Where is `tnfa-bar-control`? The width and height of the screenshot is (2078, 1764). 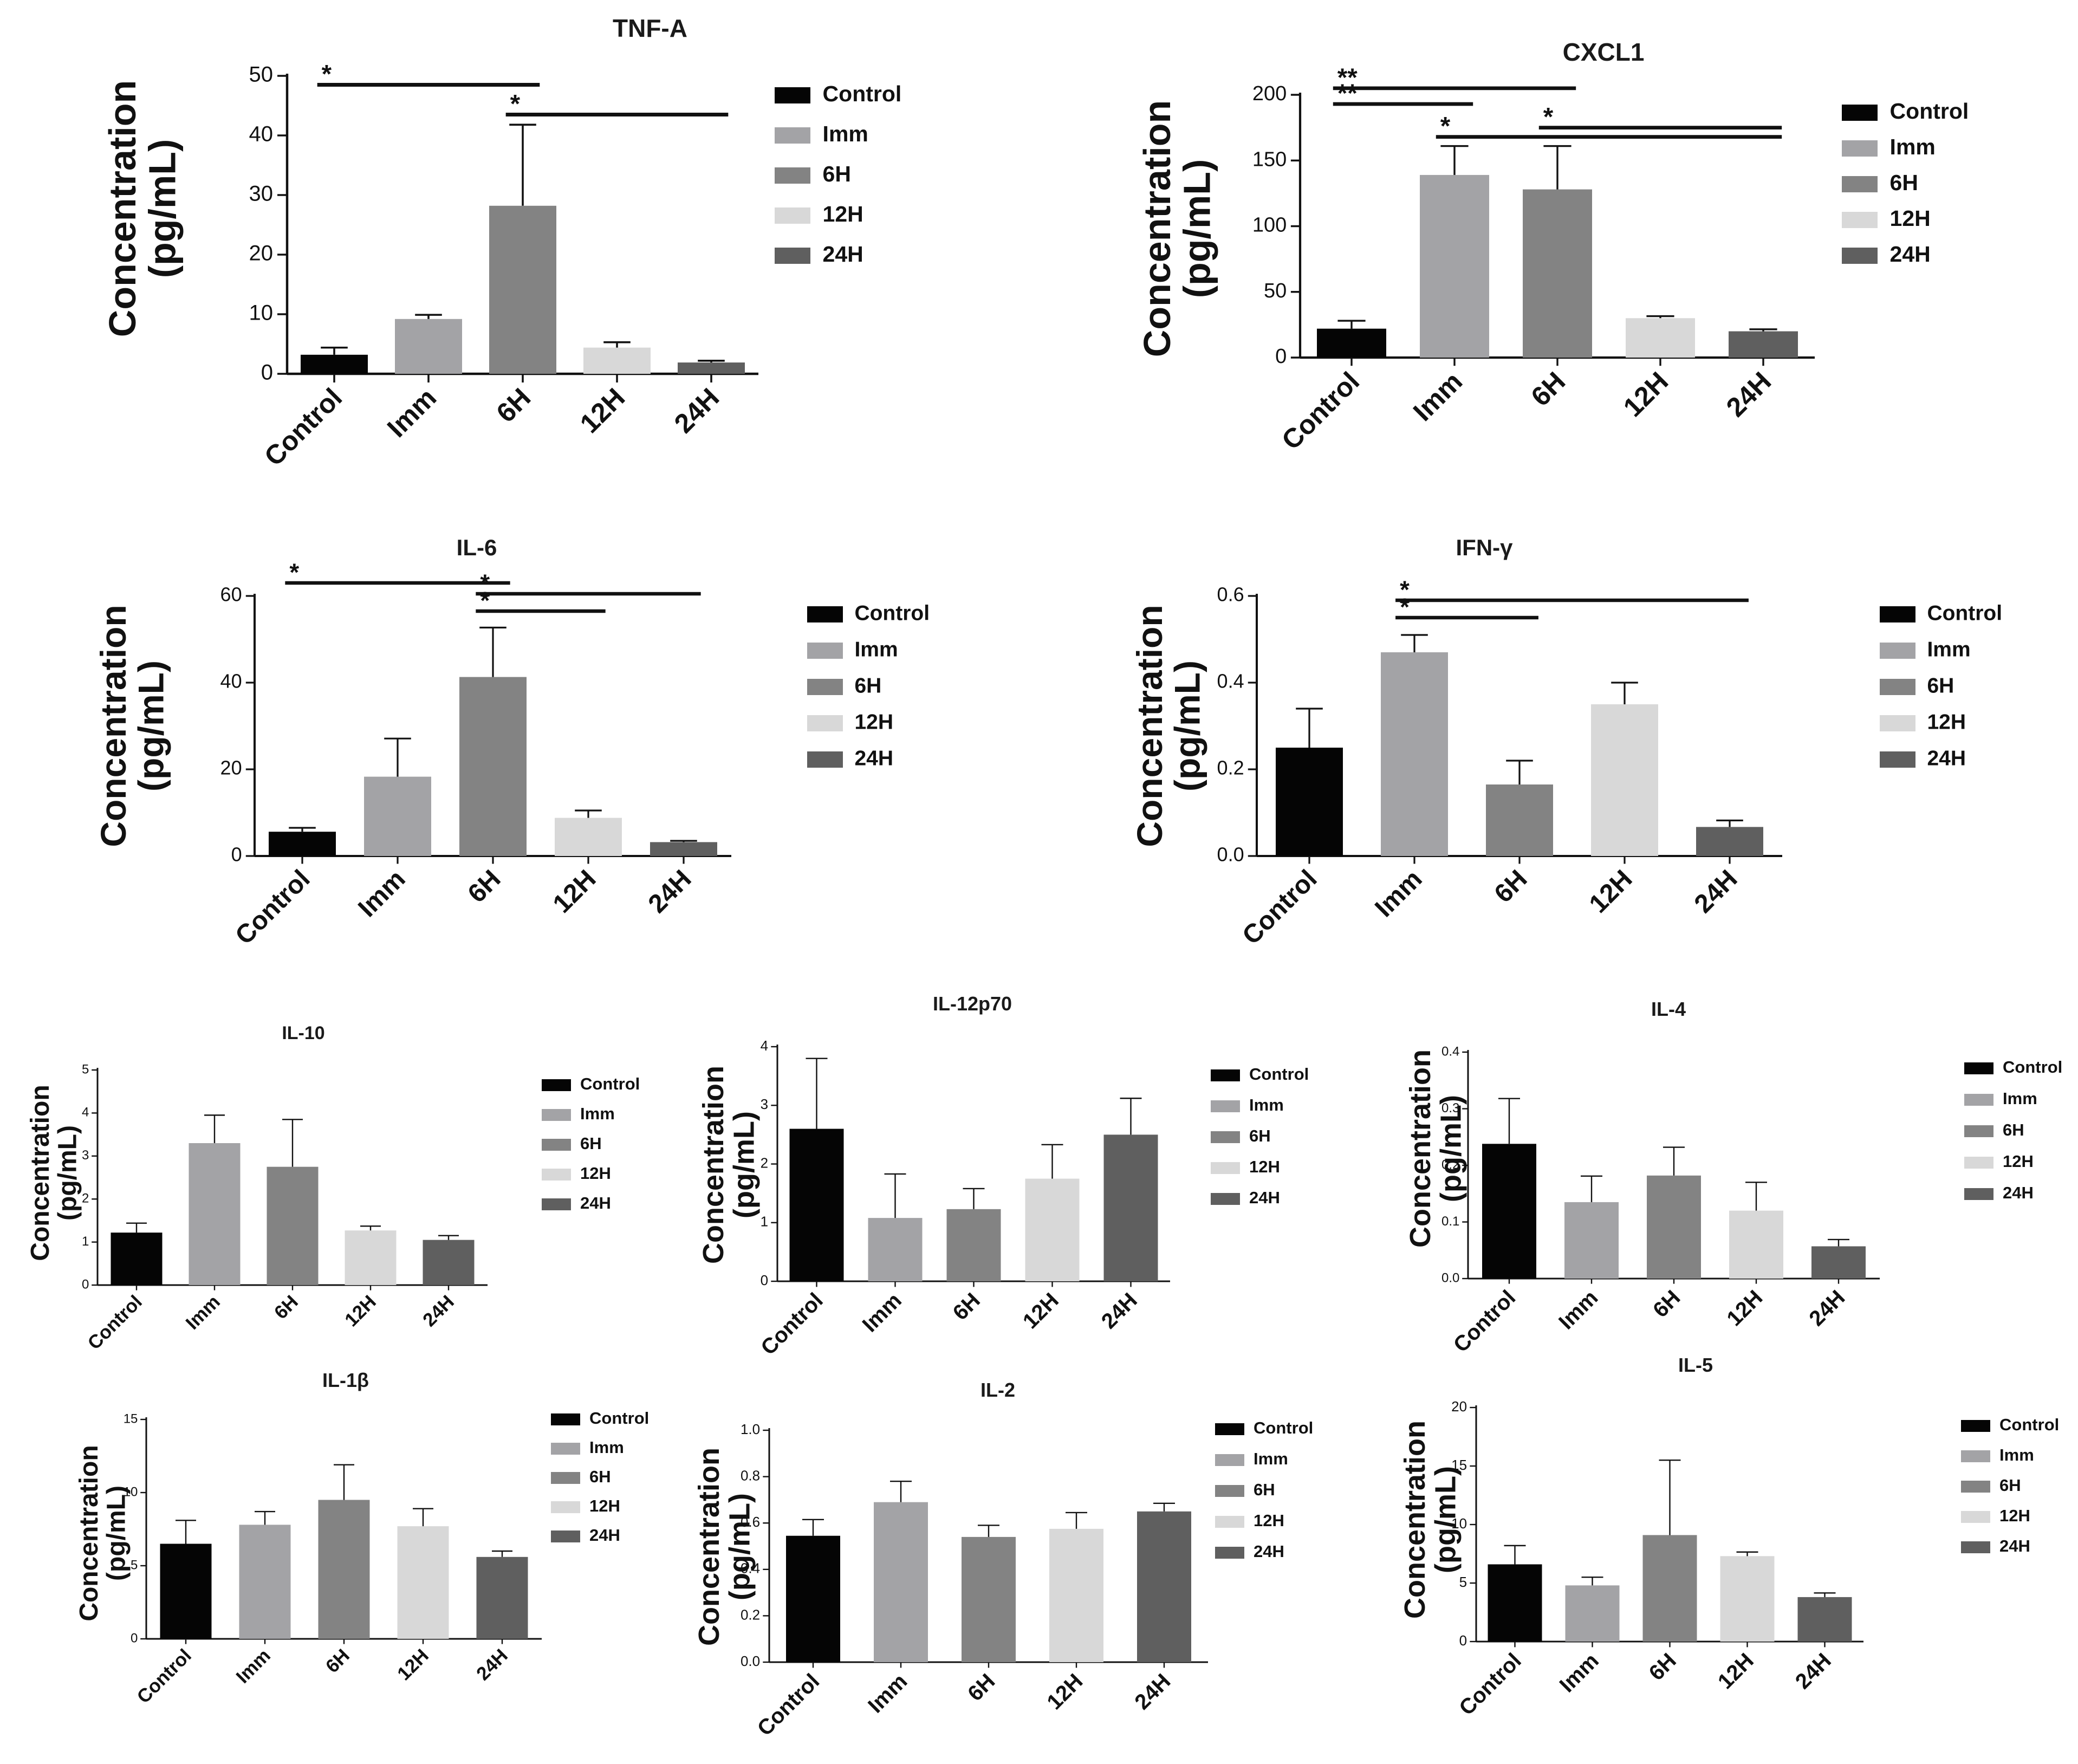
tnfa-bar-control is located at coordinates (334, 364).